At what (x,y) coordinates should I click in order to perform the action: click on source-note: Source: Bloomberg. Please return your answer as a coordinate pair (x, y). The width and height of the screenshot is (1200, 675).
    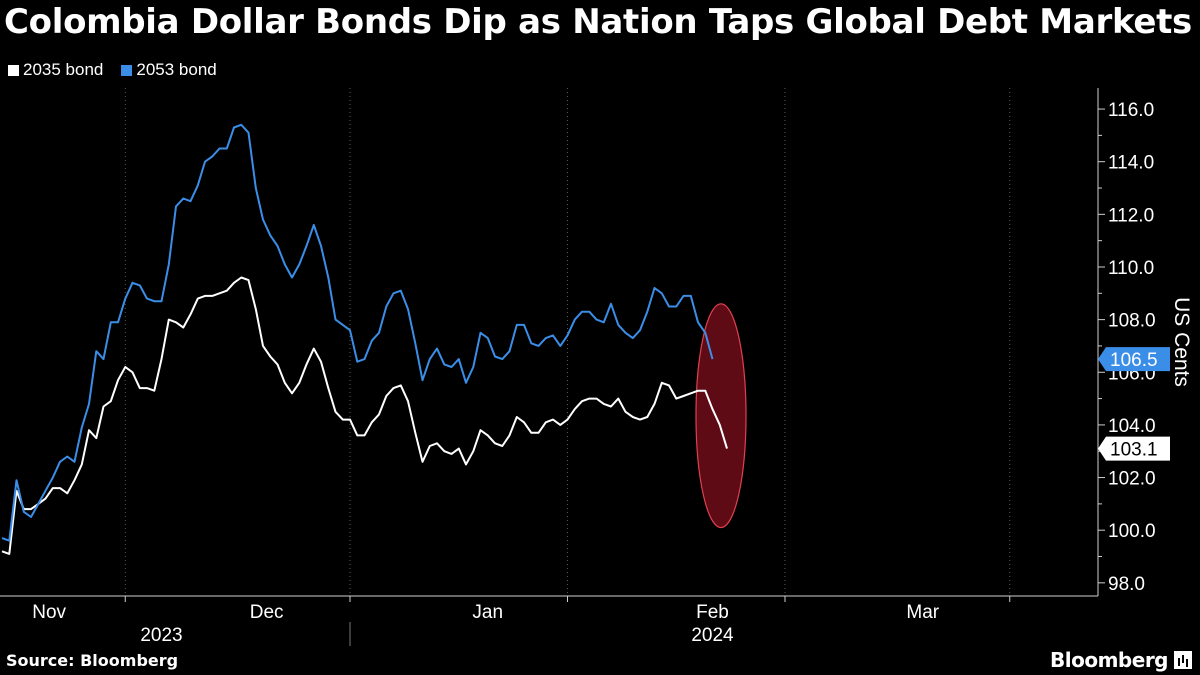
    Looking at the image, I should click on (92, 660).